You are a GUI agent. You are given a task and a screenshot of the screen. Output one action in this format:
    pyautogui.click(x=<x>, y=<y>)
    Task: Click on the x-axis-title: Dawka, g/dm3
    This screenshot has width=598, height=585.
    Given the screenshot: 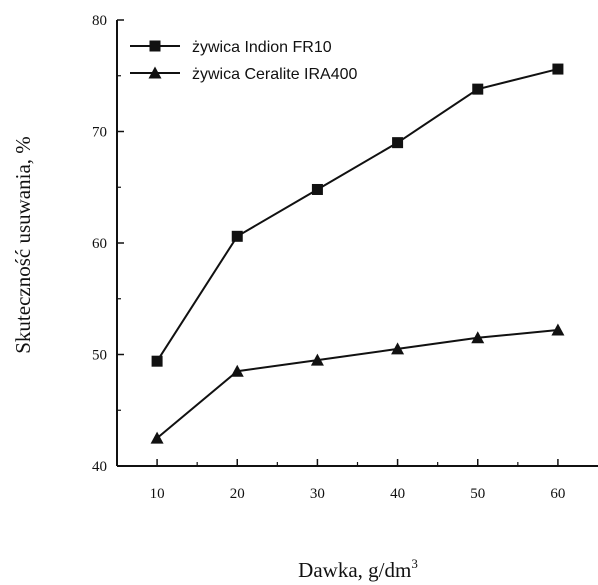 What is the action you would take?
    pyautogui.click(x=358, y=569)
    